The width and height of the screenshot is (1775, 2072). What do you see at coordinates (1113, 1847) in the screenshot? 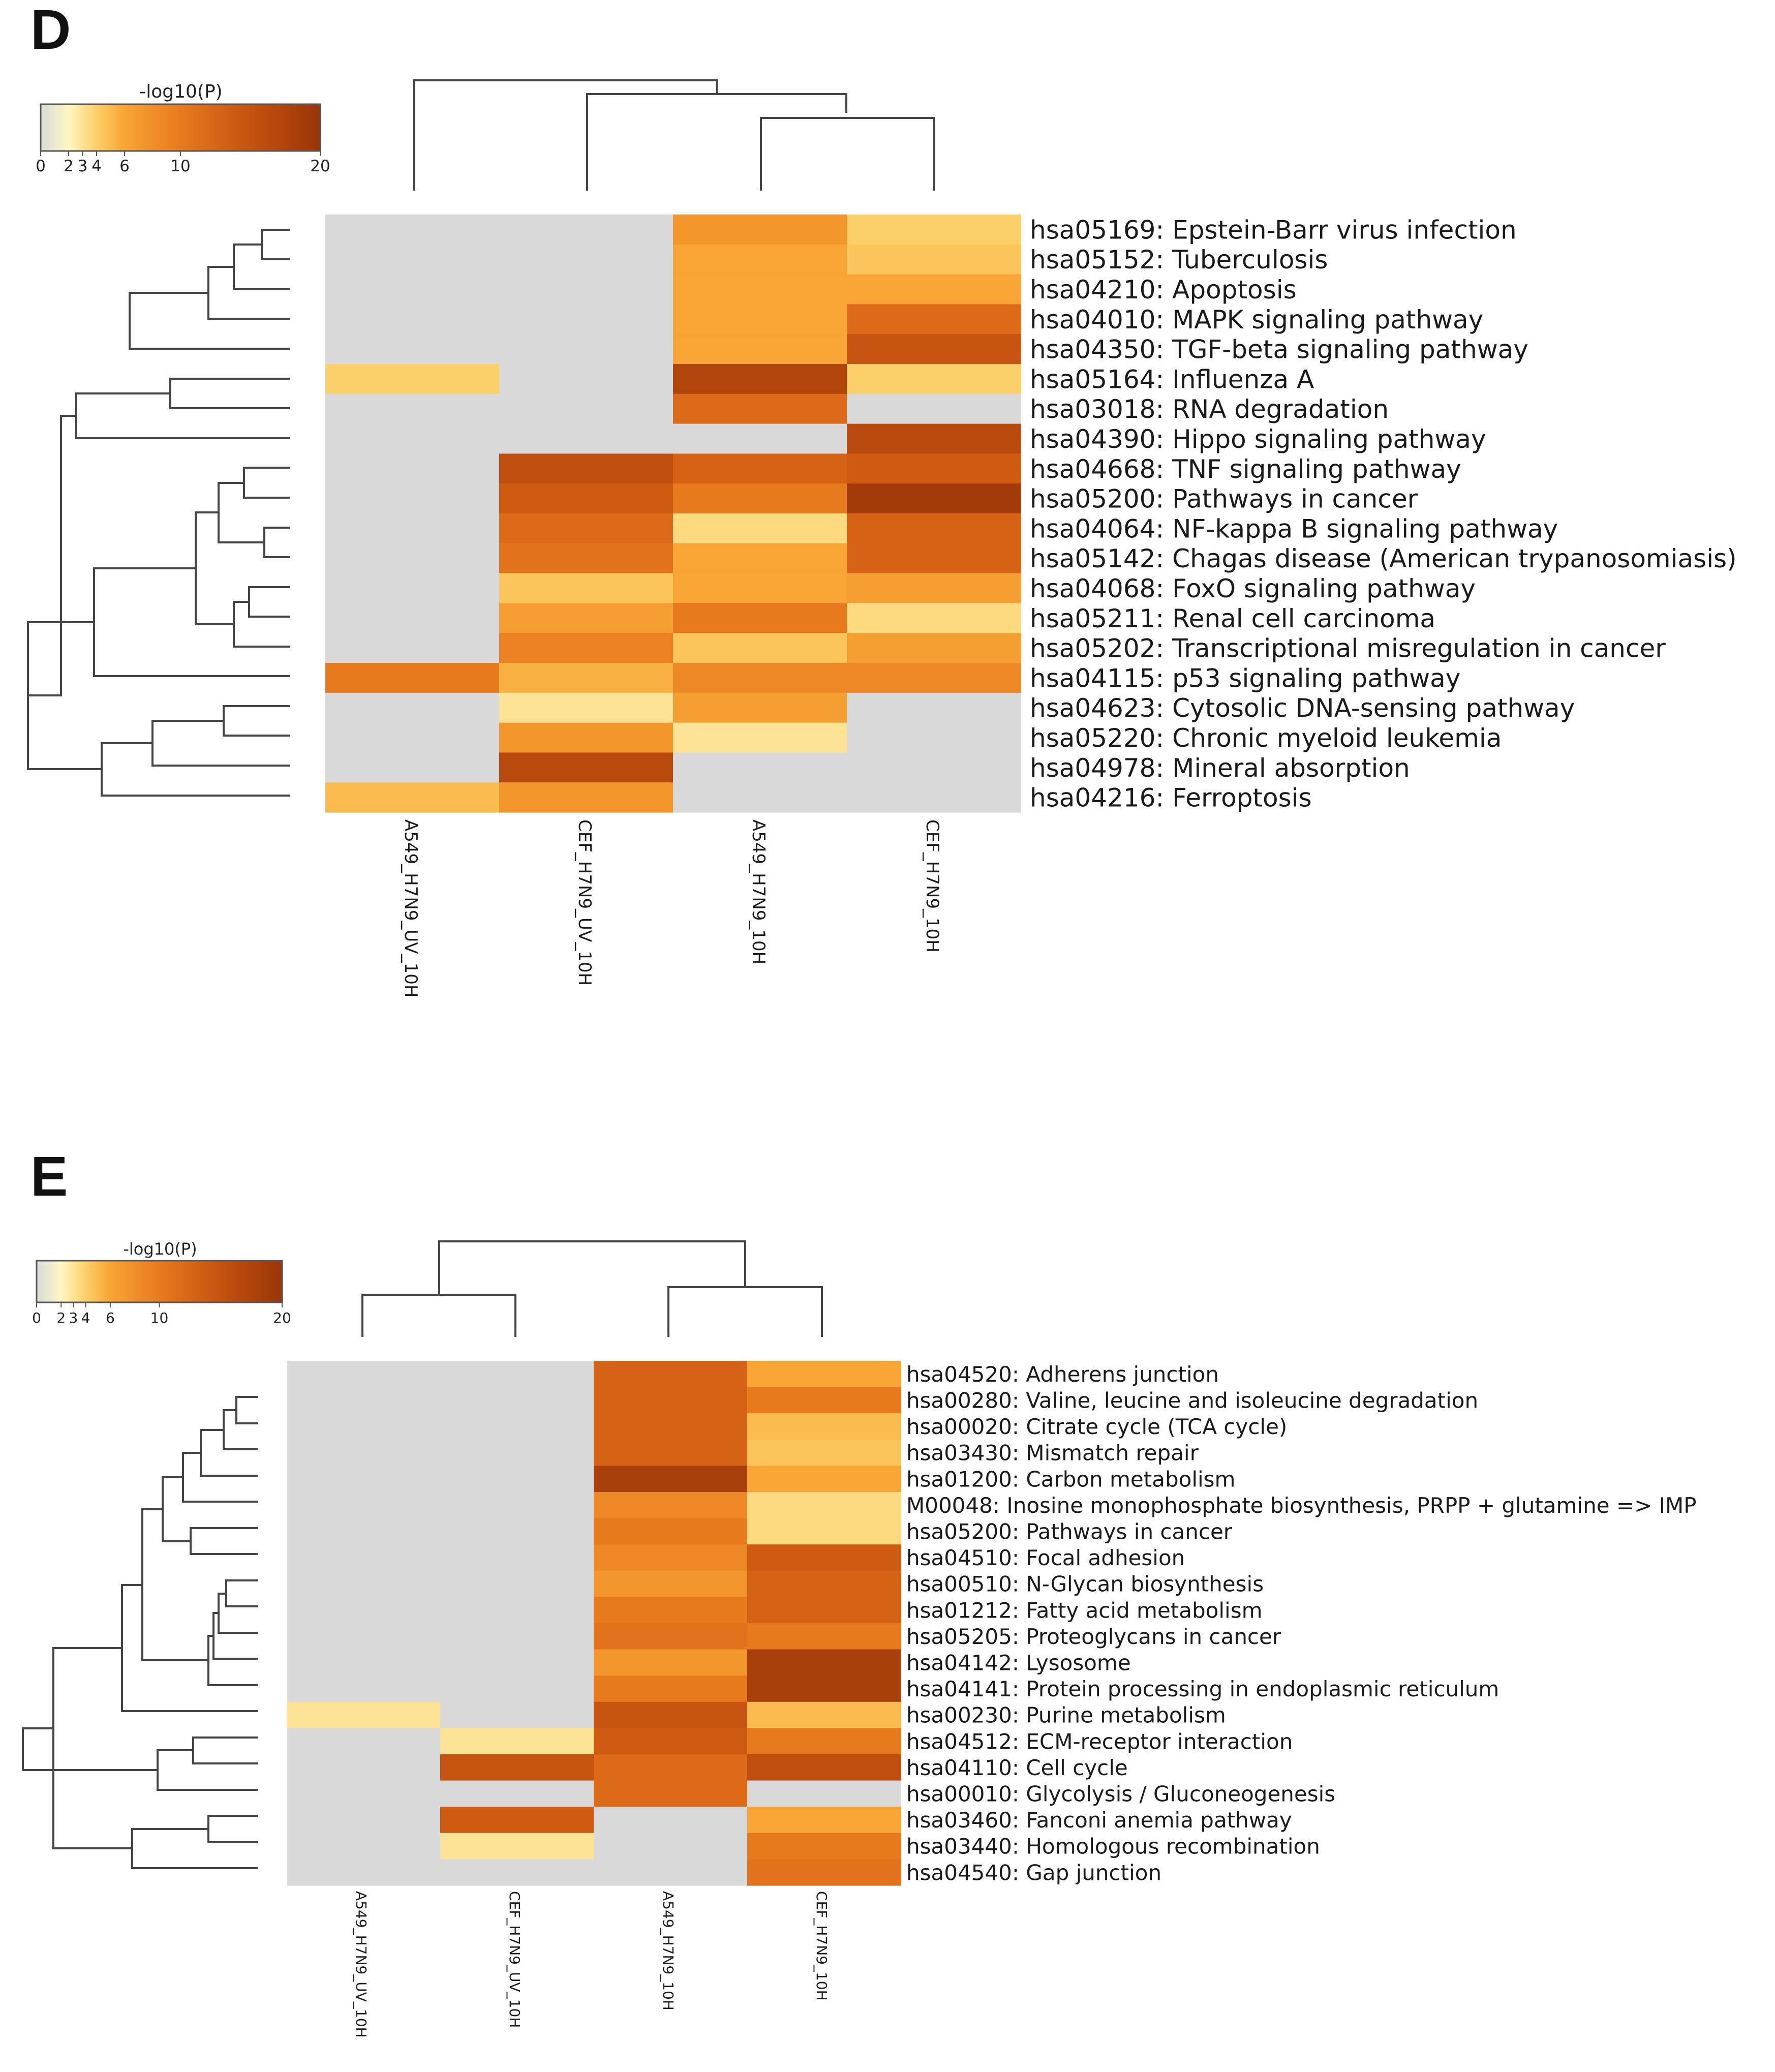
I see `row-label: hsa03440: Homologous recombination` at bounding box center [1113, 1847].